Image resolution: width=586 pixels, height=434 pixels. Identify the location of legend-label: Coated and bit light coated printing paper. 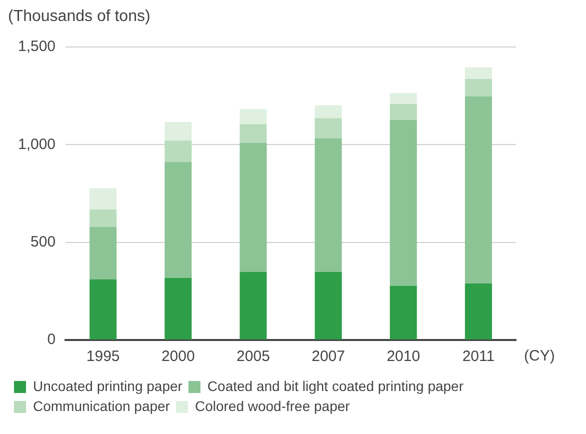
(335, 386).